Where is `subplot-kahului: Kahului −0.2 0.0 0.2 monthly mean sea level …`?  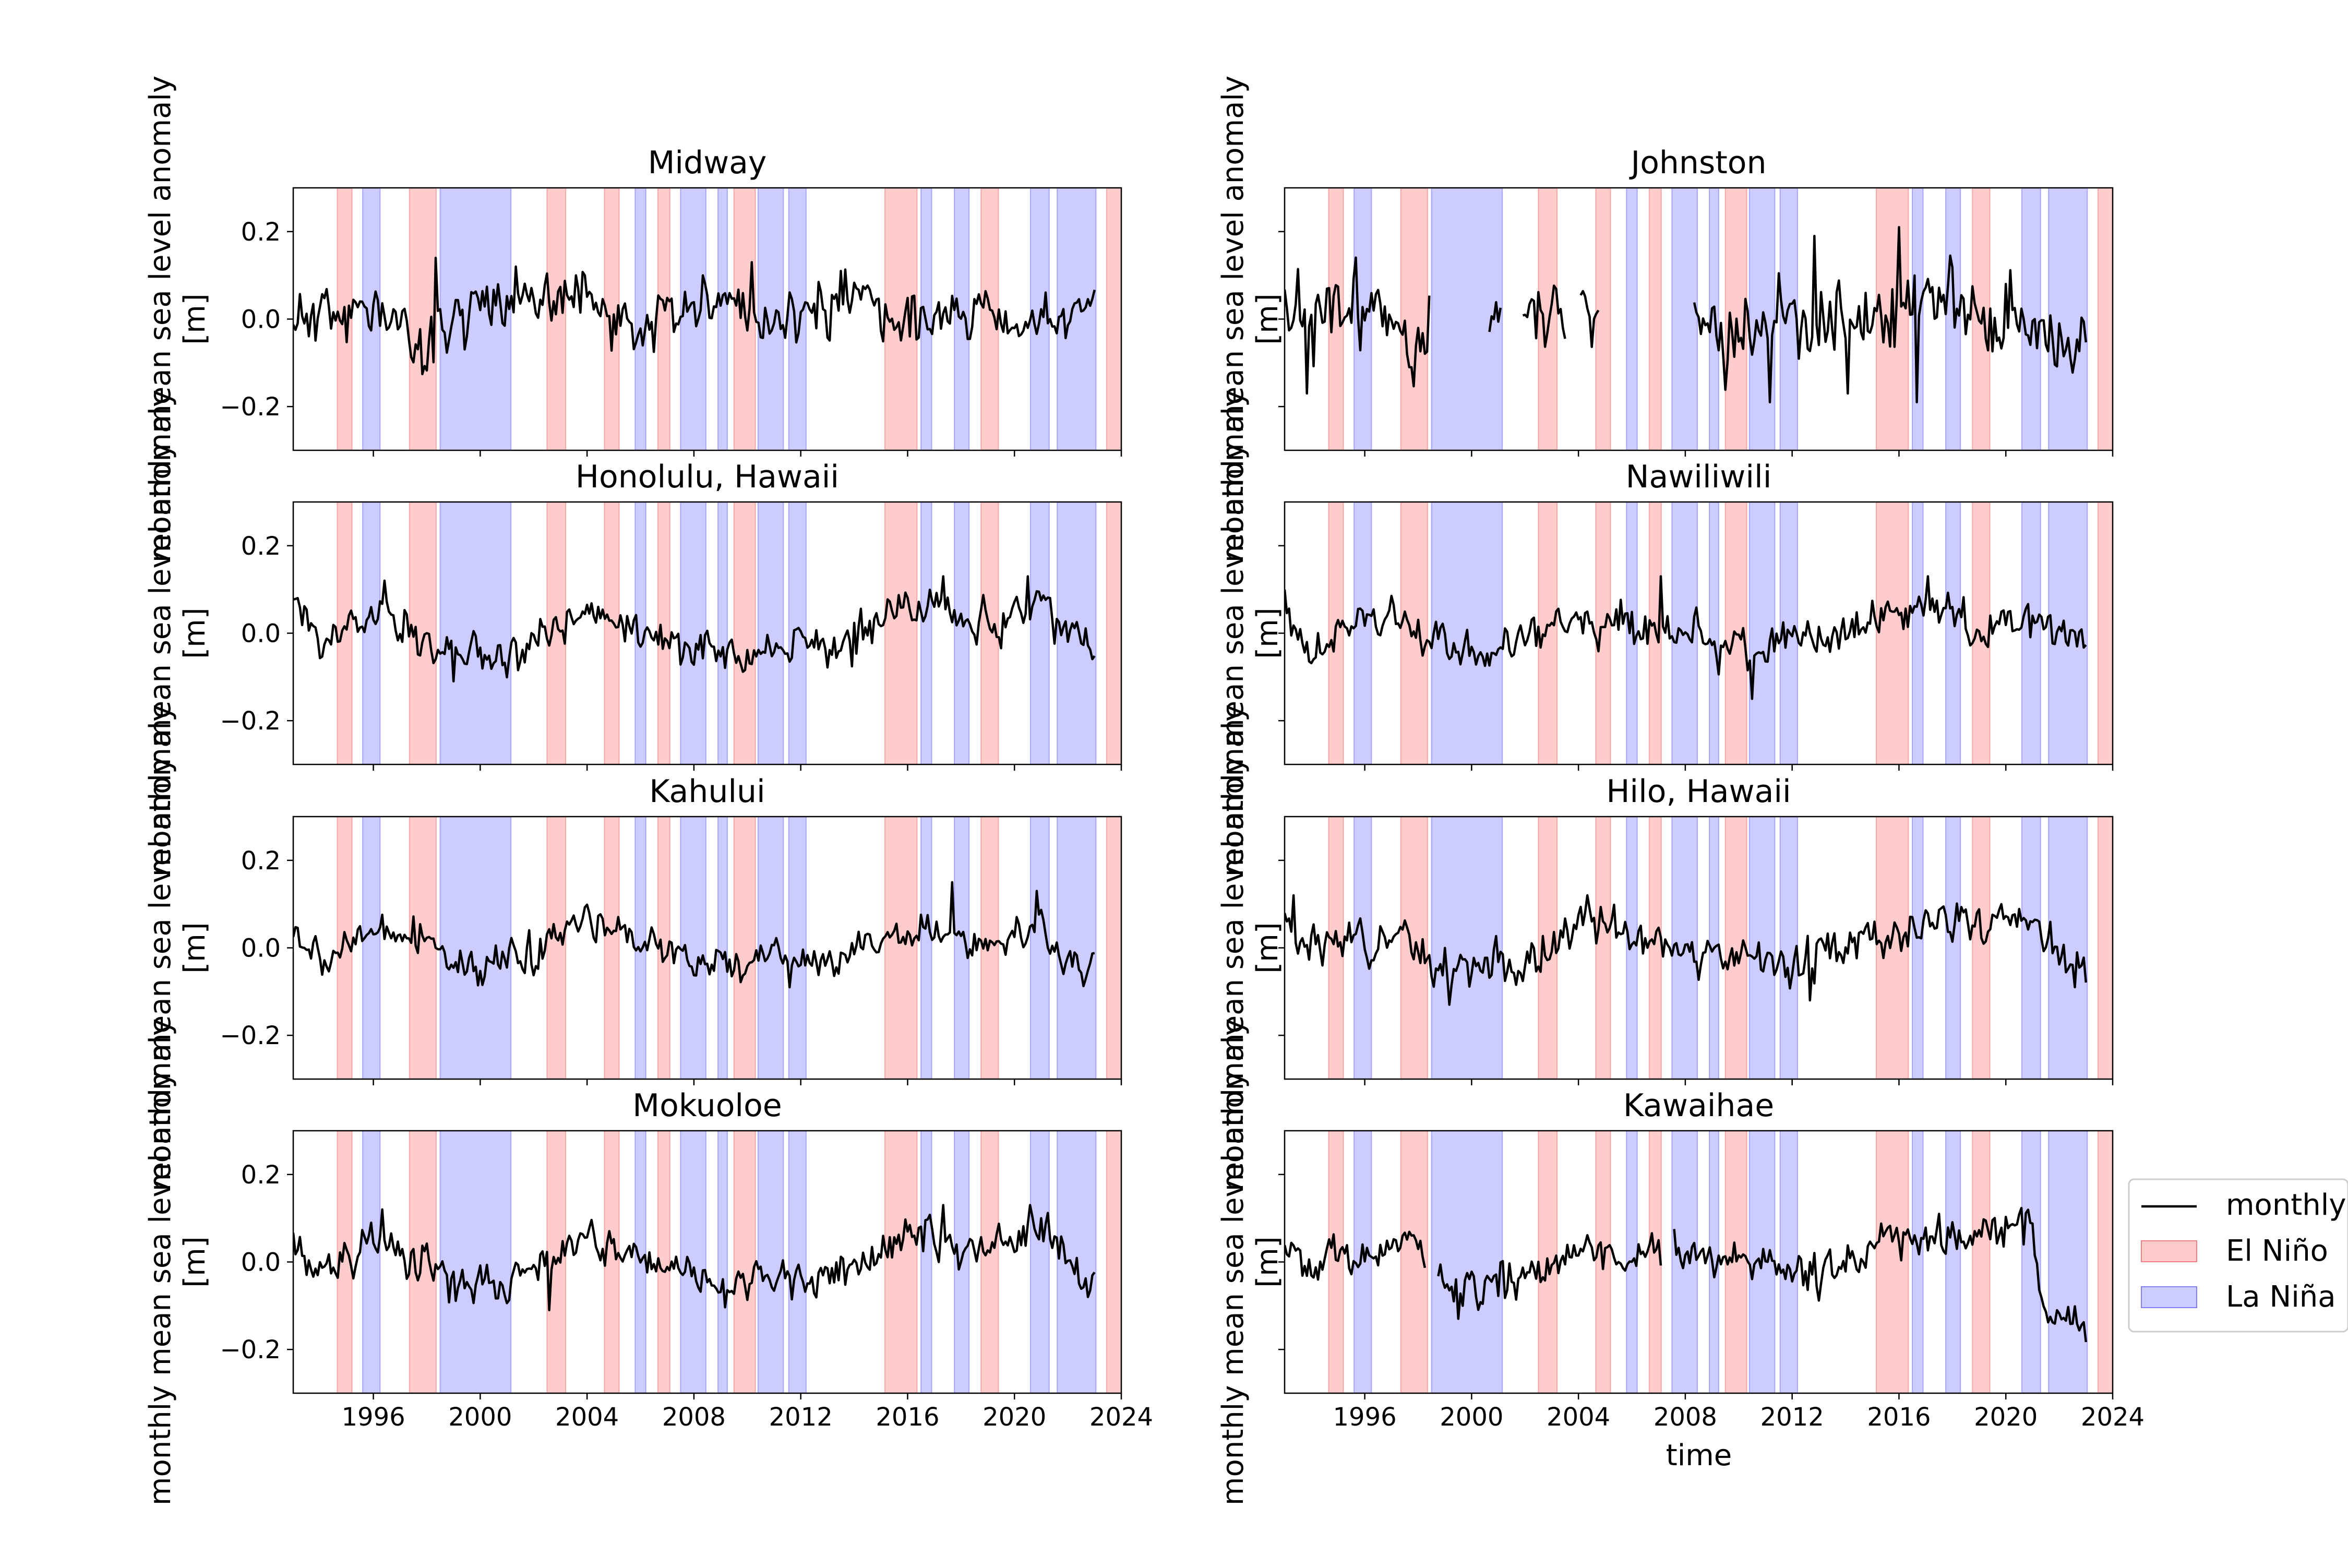 subplot-kahului: Kahului −0.2 0.0 0.2 monthly mean sea level … is located at coordinates (632, 948).